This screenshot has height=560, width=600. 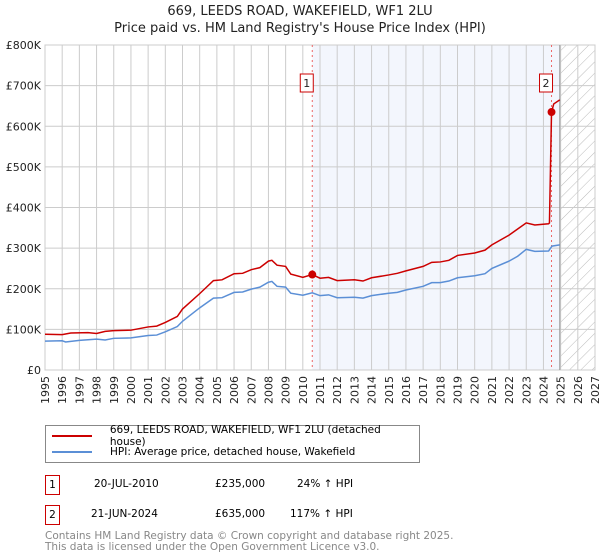 I want to click on x-tick-label: 2025, so click(x=561, y=390).